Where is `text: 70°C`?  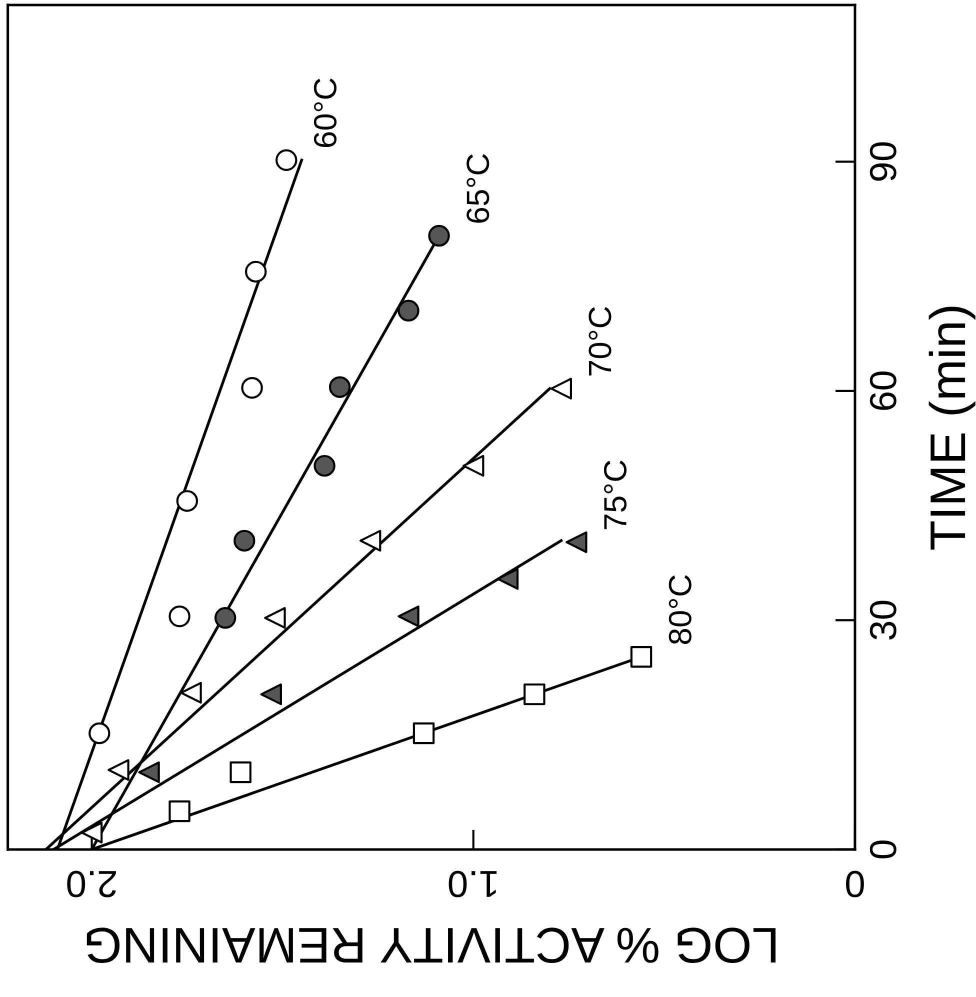 text: 70°C is located at coordinates (600, 341).